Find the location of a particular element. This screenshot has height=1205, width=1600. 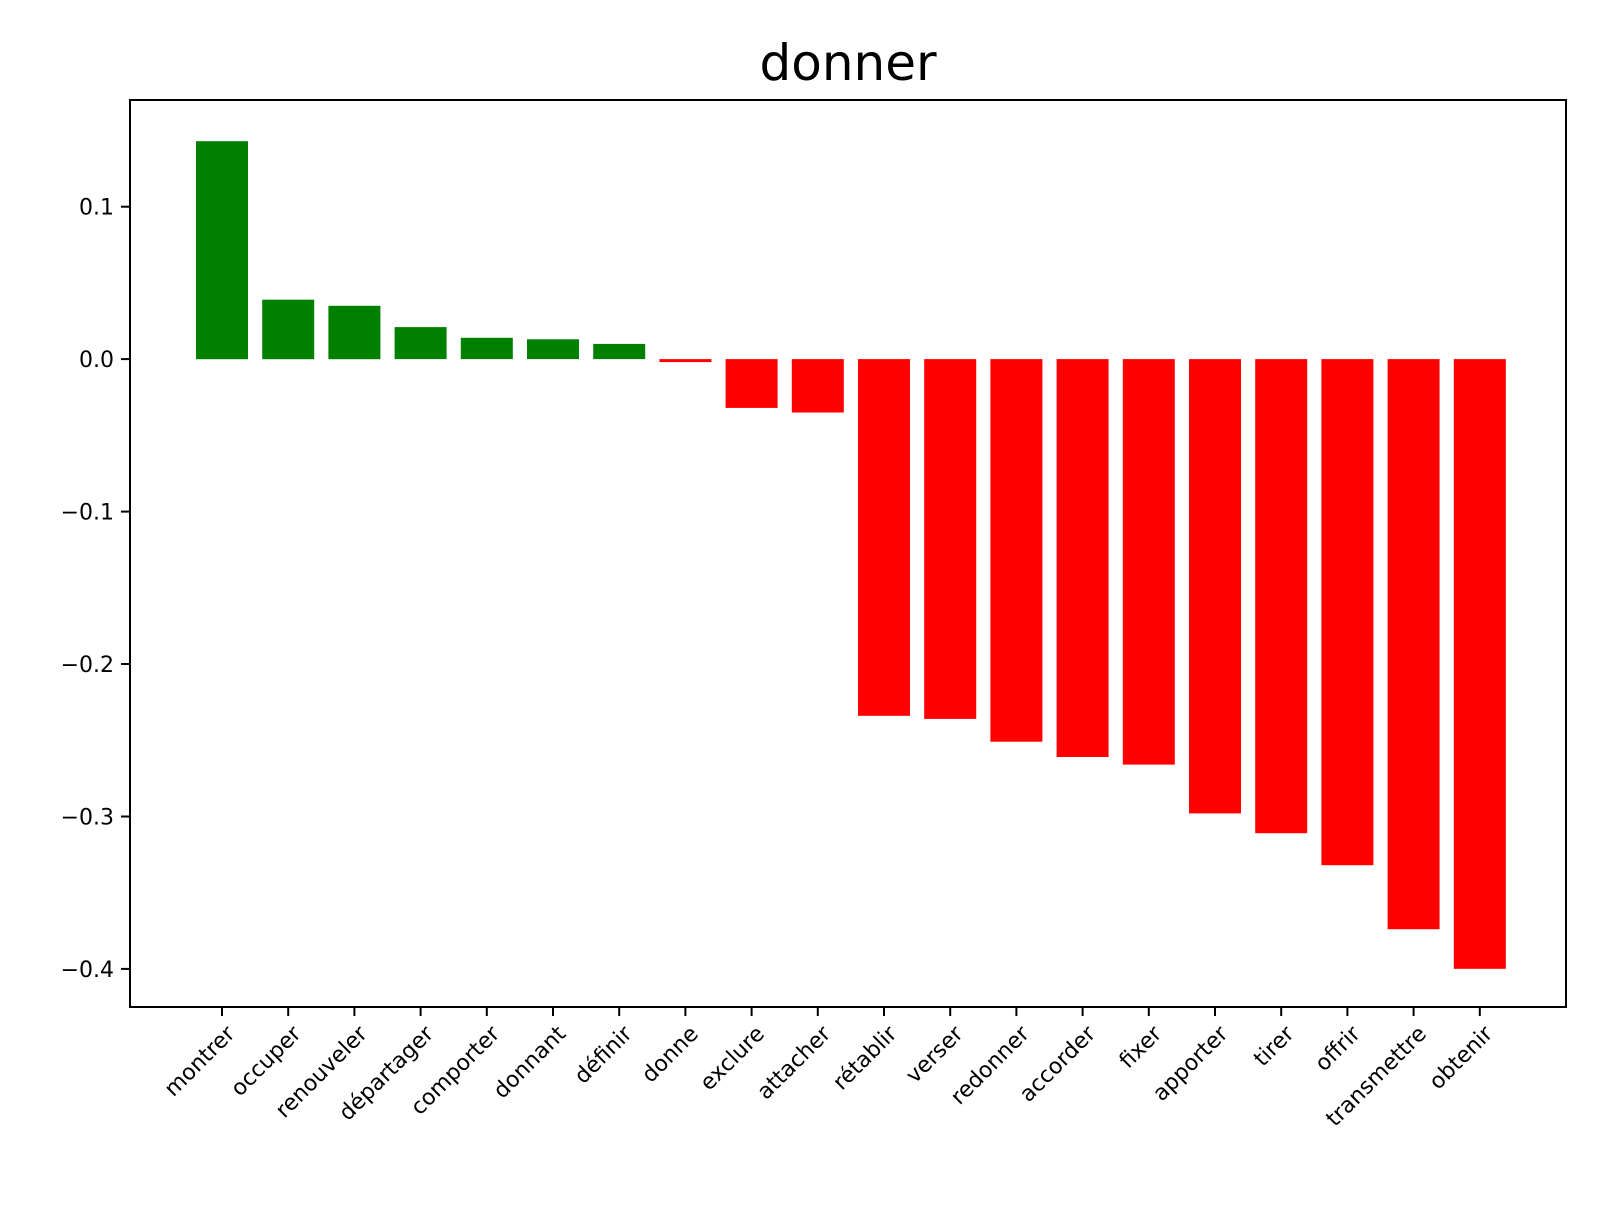

x-tick-label: montrer is located at coordinates (200, 1061).